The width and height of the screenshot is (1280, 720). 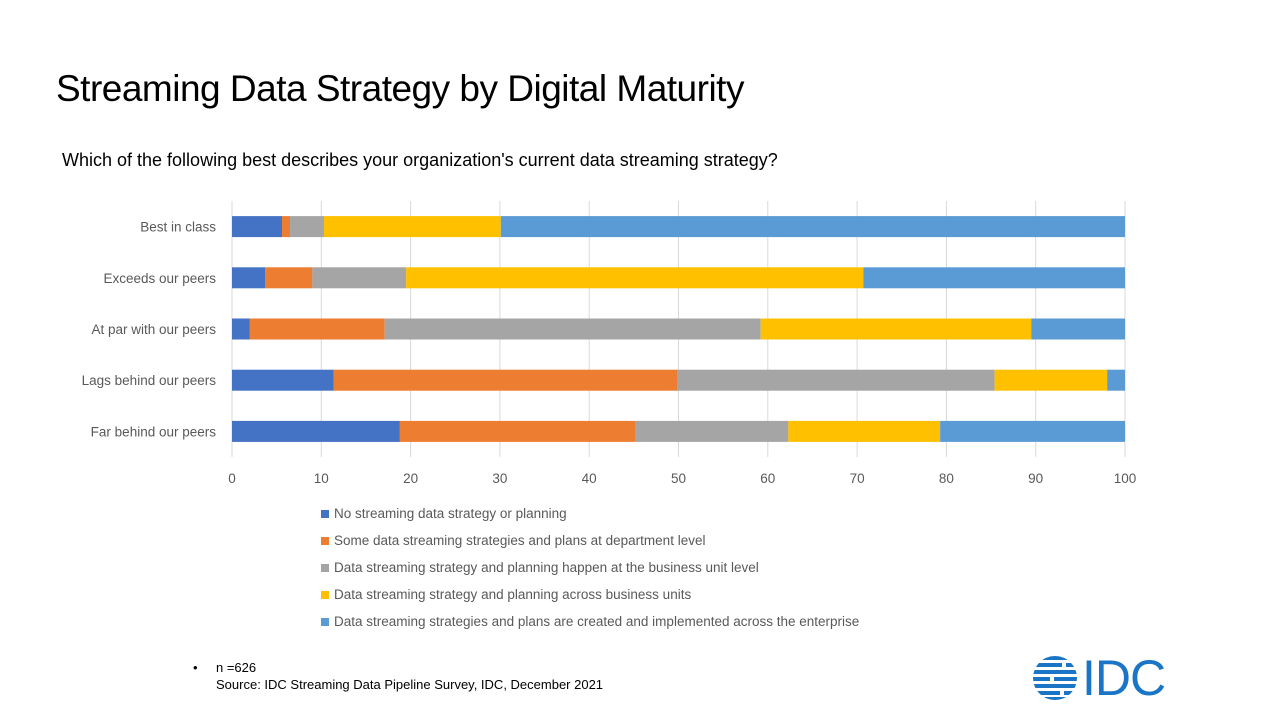 What do you see at coordinates (178, 227) in the screenshot?
I see `category-label: Best in class` at bounding box center [178, 227].